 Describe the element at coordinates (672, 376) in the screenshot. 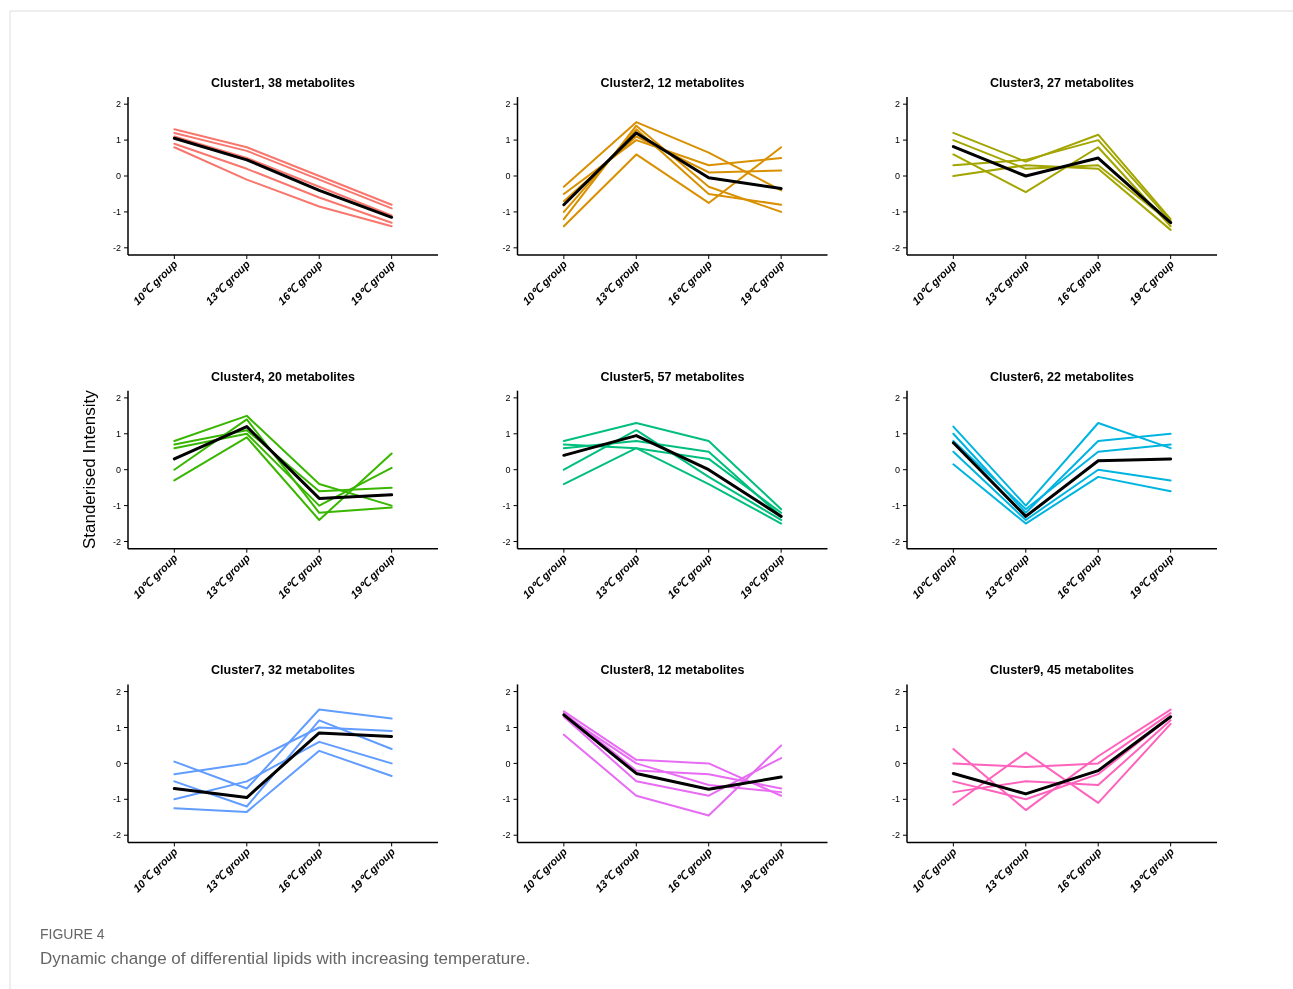

I see `chart-title: Cluster5, 57 metabolites` at that location.